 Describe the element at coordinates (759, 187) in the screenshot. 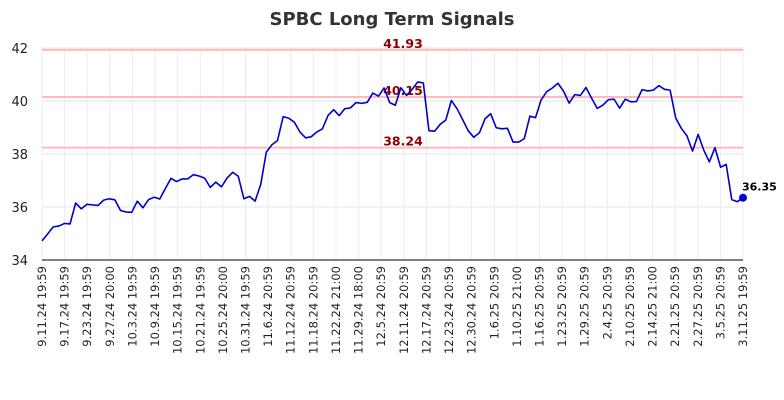

I see `last-point-label: 36.35` at that location.